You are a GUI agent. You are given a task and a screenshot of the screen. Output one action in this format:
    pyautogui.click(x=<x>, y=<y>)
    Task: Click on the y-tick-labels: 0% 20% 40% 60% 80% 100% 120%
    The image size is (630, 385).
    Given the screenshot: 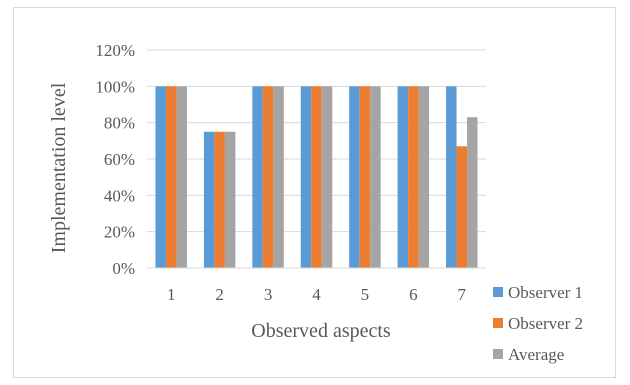 What is the action you would take?
    pyautogui.click(x=115, y=159)
    